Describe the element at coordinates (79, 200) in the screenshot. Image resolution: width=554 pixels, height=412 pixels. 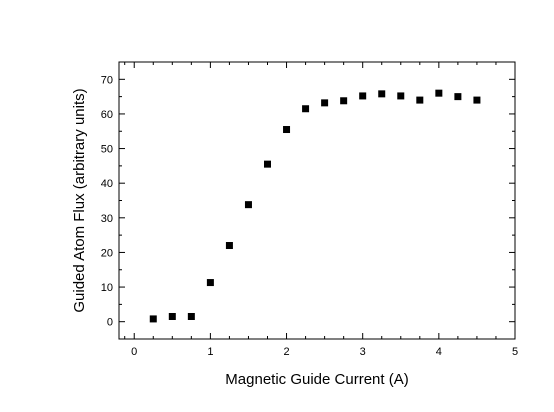
I see `y-axis-title: Guided Atom Flux (arbitrary units)` at that location.